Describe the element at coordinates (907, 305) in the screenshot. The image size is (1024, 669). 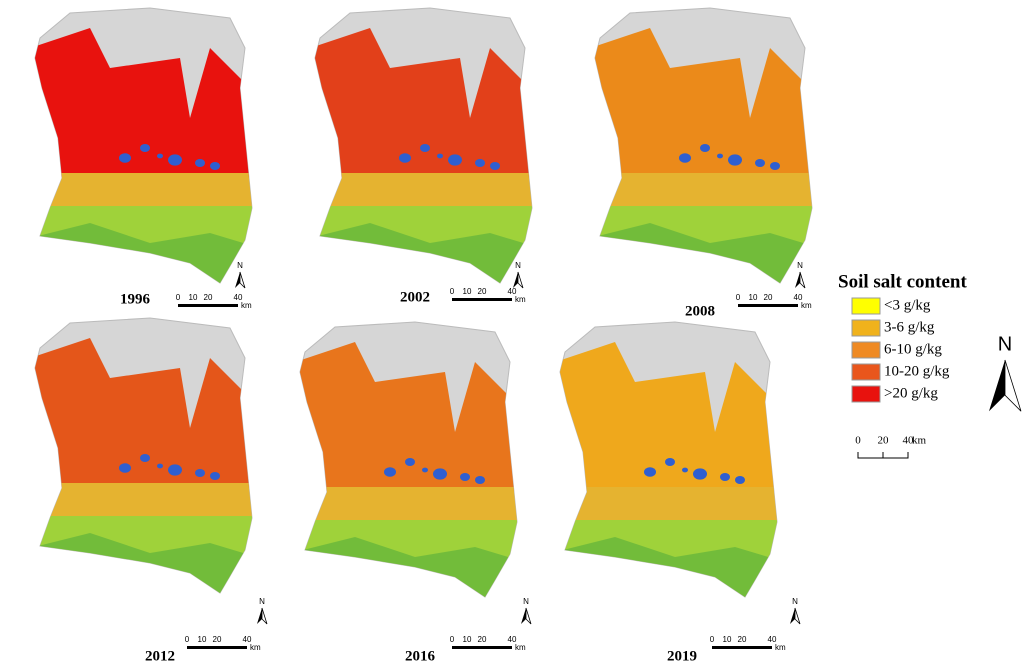
I see `legend-label: <3 g/kg` at that location.